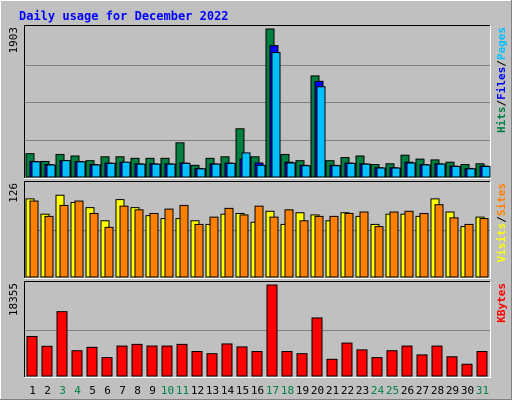  What do you see at coordinates (92, 390) in the screenshot?
I see `day-label: 5` at bounding box center [92, 390].